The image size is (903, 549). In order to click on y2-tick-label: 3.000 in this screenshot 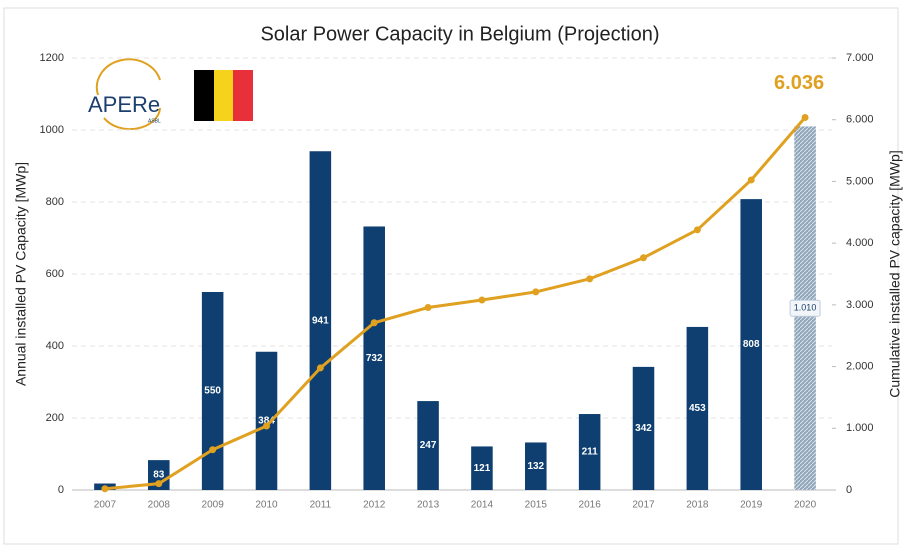, I will do `click(860, 305)`.